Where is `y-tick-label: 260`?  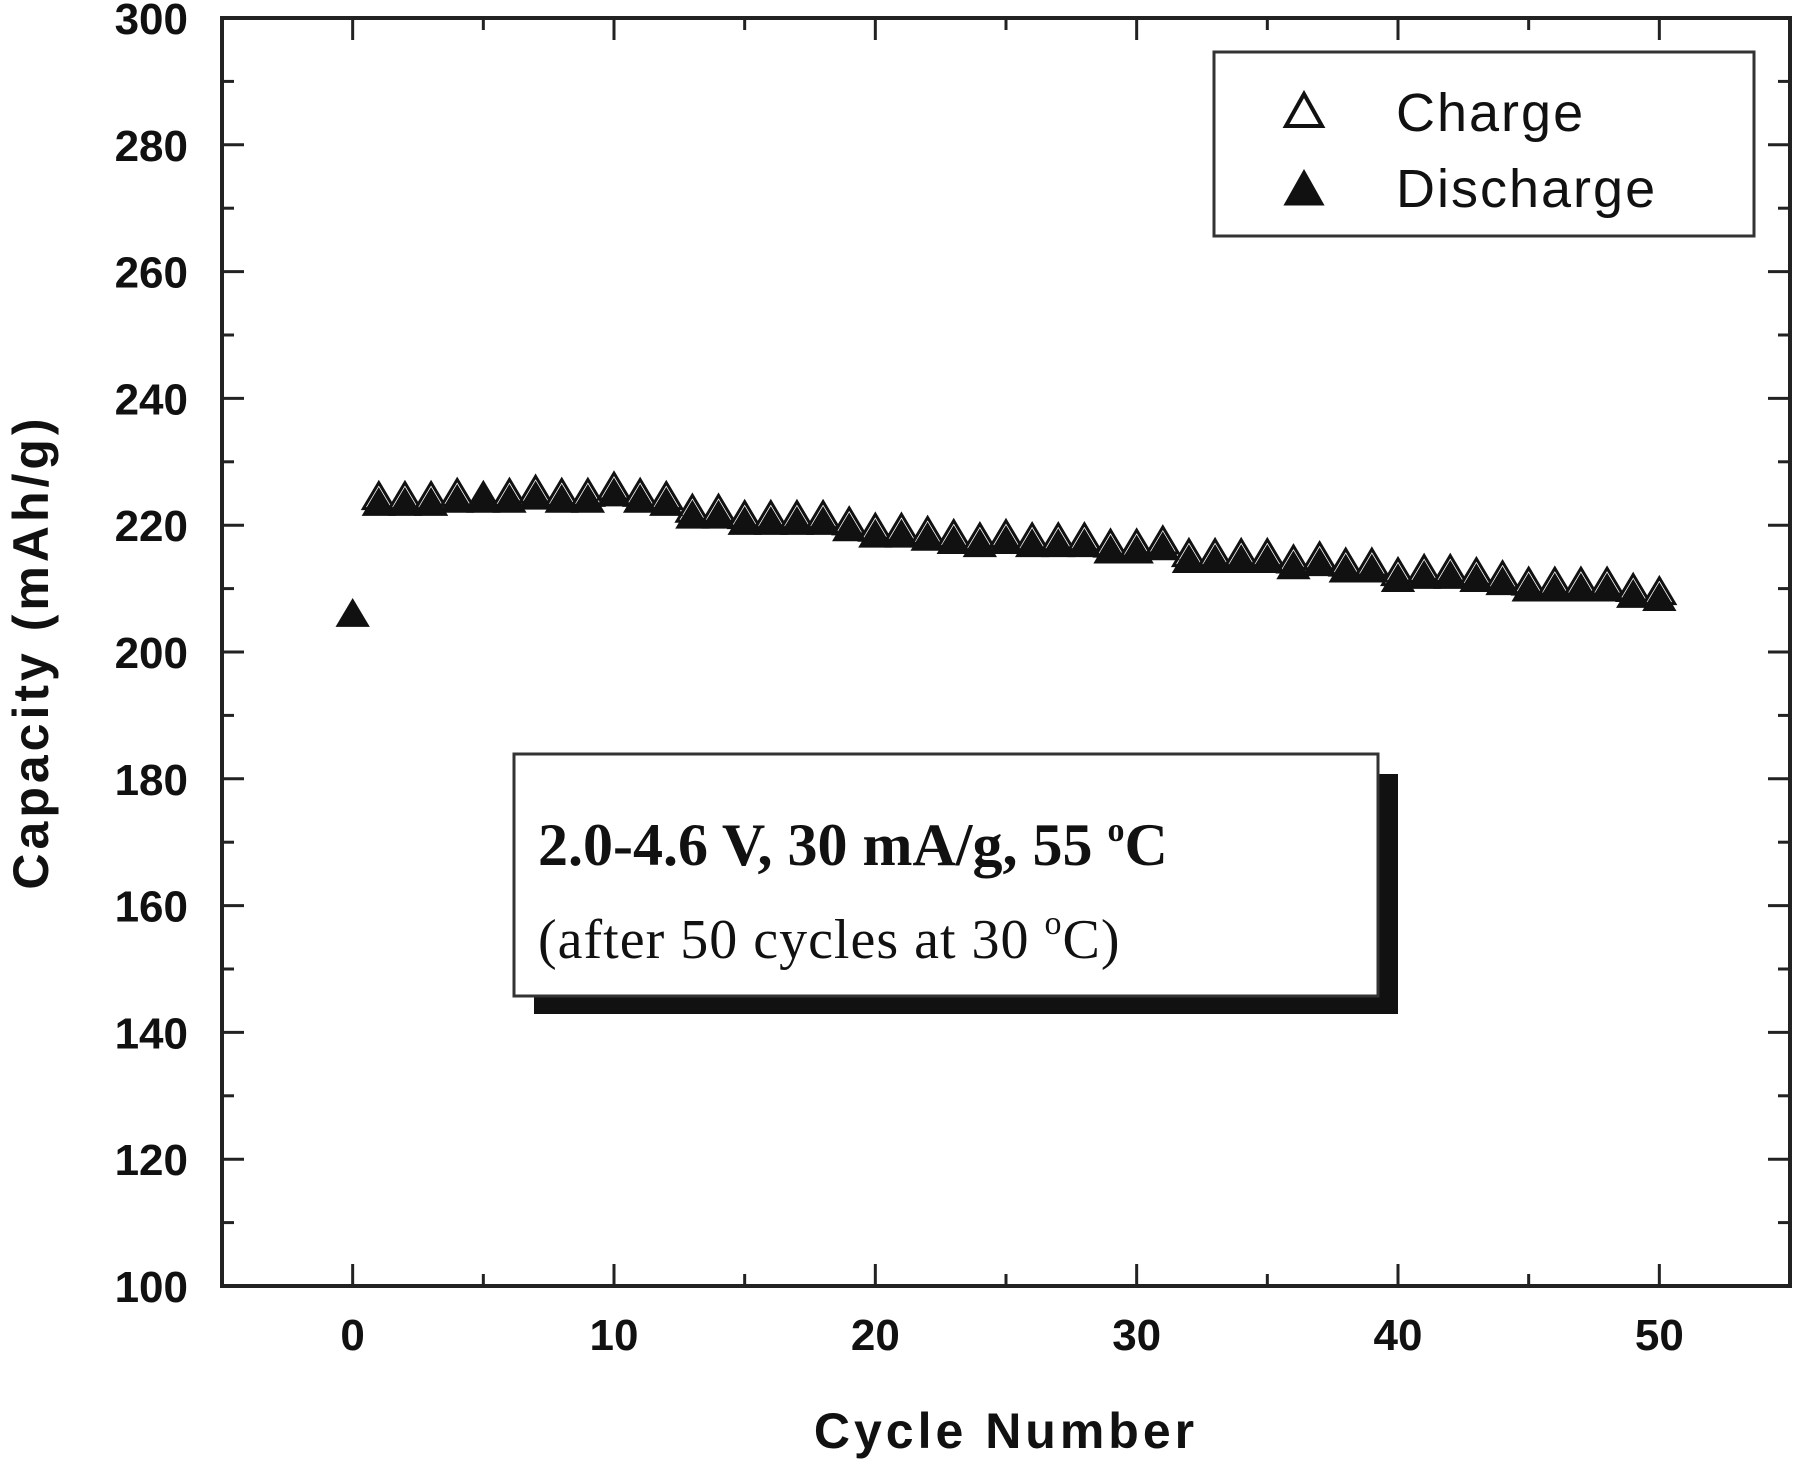 y-tick-label: 260 is located at coordinates (151, 273).